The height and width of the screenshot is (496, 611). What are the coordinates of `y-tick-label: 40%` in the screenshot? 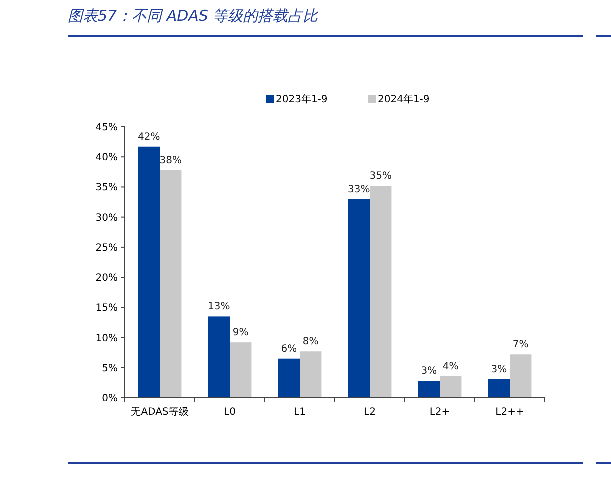 It's located at (107, 158).